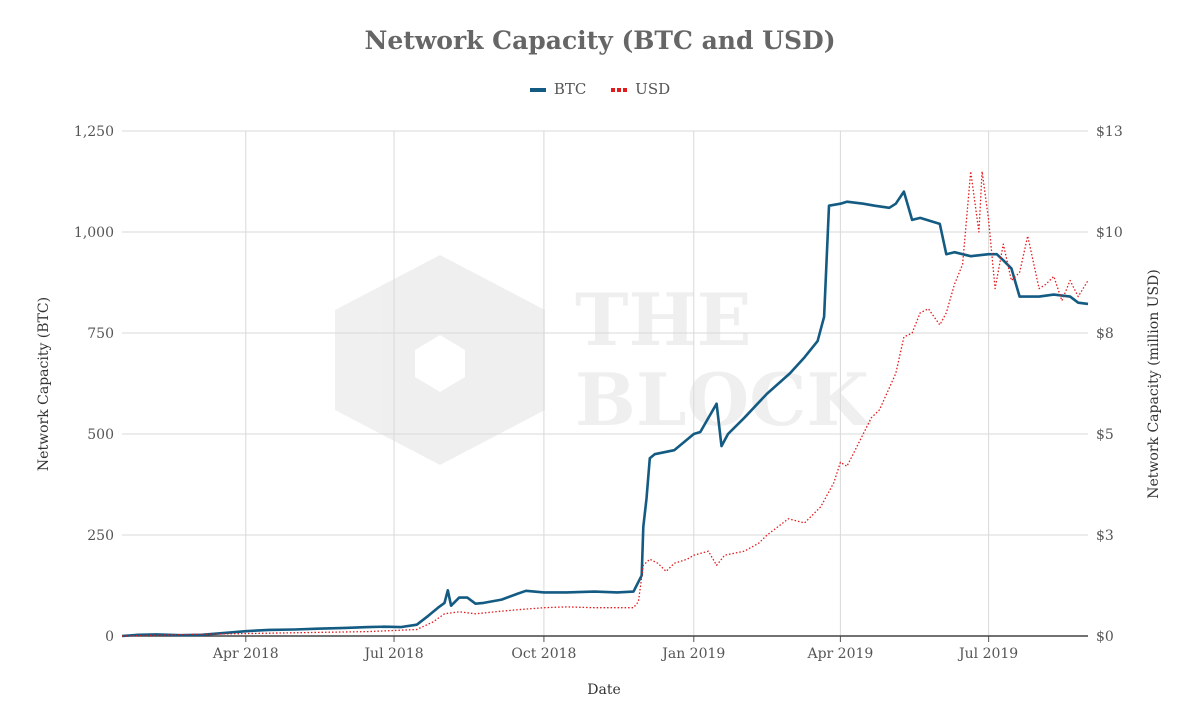  I want to click on y-left-tick-label: 750, so click(100, 334).